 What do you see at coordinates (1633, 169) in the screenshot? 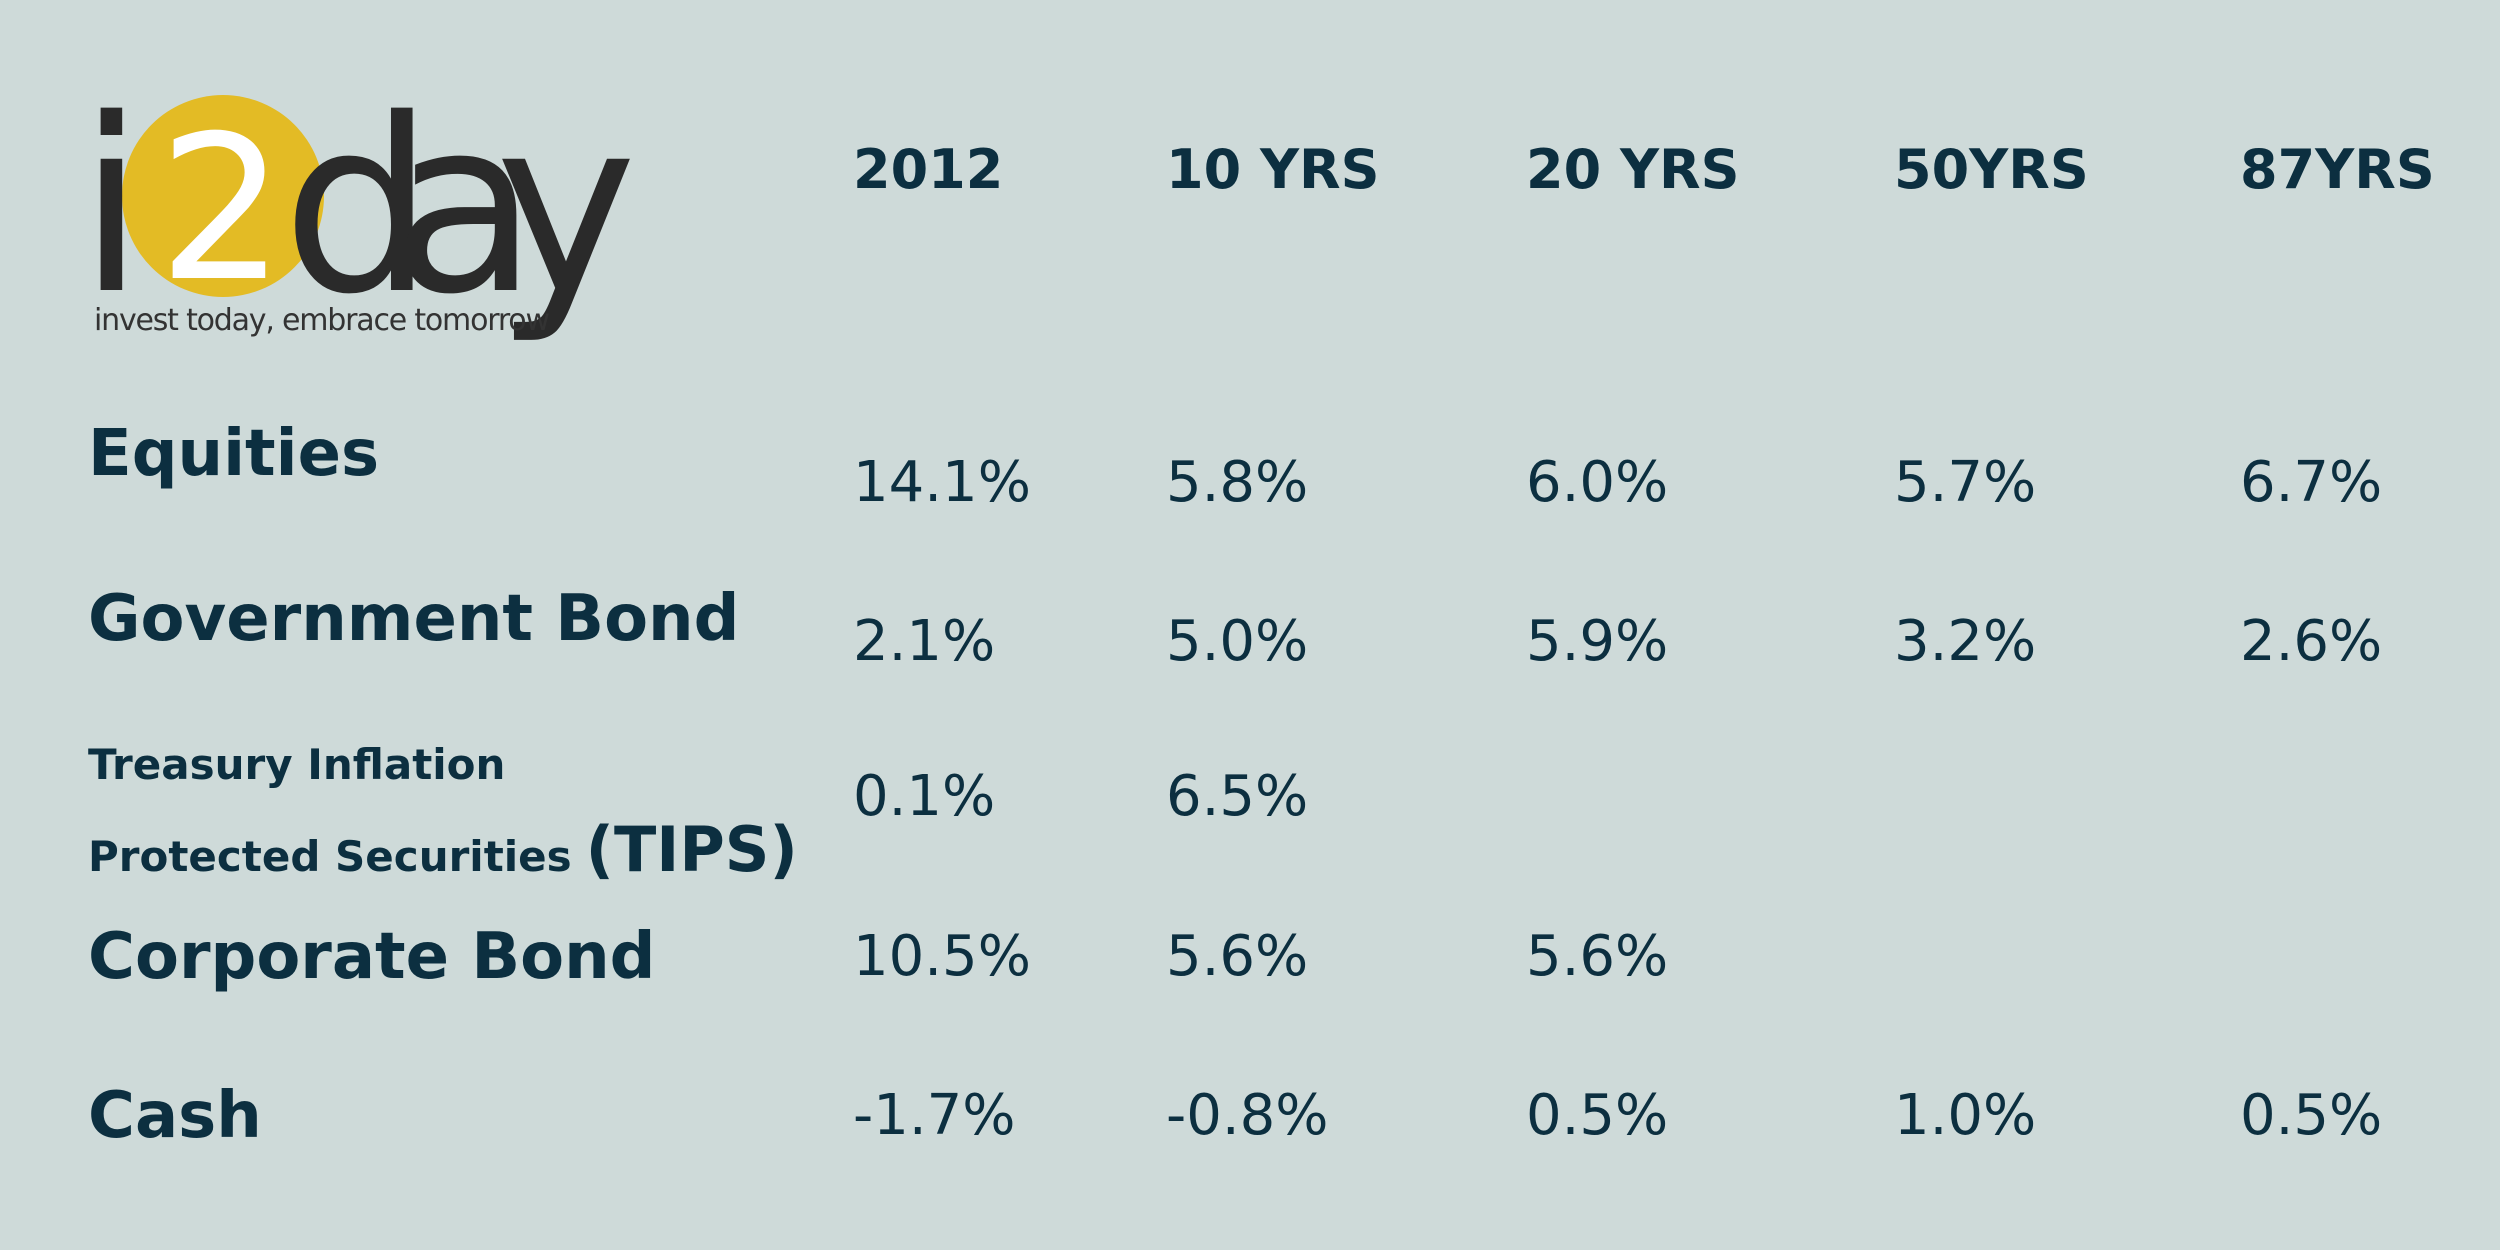
I see `column-header: 20 YRS` at bounding box center [1633, 169].